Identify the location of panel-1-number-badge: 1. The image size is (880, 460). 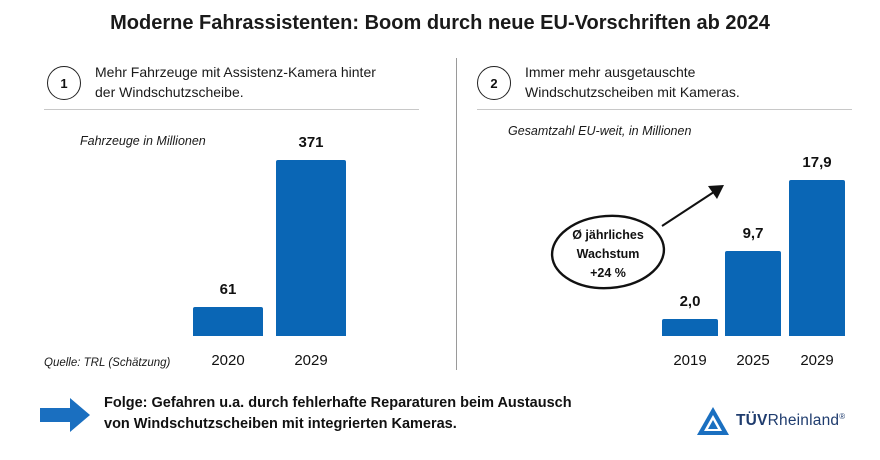
(64, 83).